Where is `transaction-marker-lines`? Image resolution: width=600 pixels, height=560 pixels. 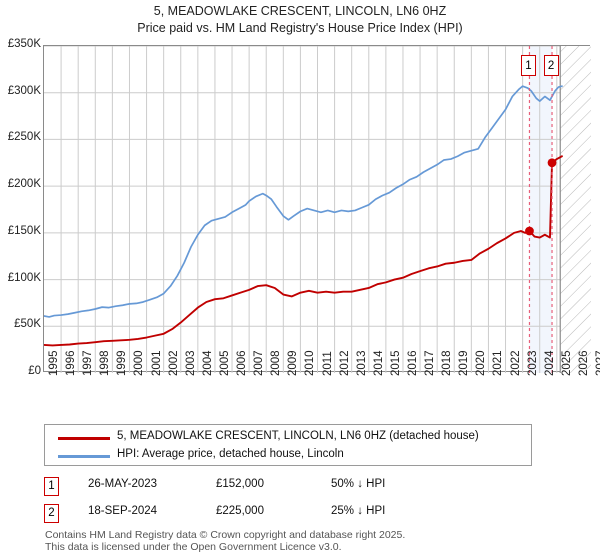
transaction-marker-lines is located at coordinates (540, 209).